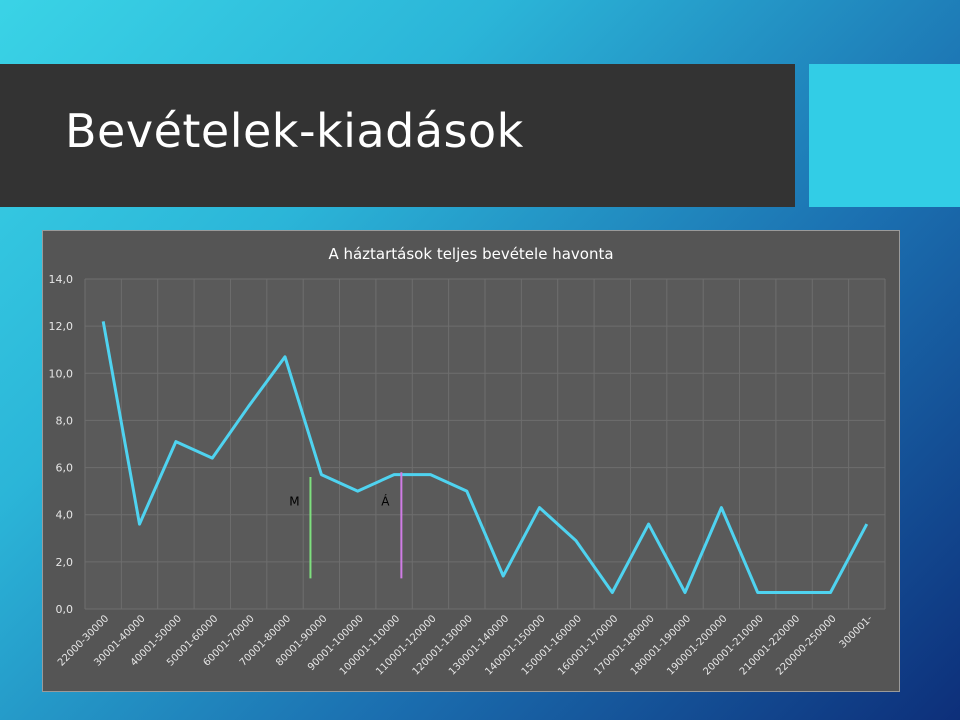 The image size is (960, 720). I want to click on annotation-label: Á, so click(385, 500).